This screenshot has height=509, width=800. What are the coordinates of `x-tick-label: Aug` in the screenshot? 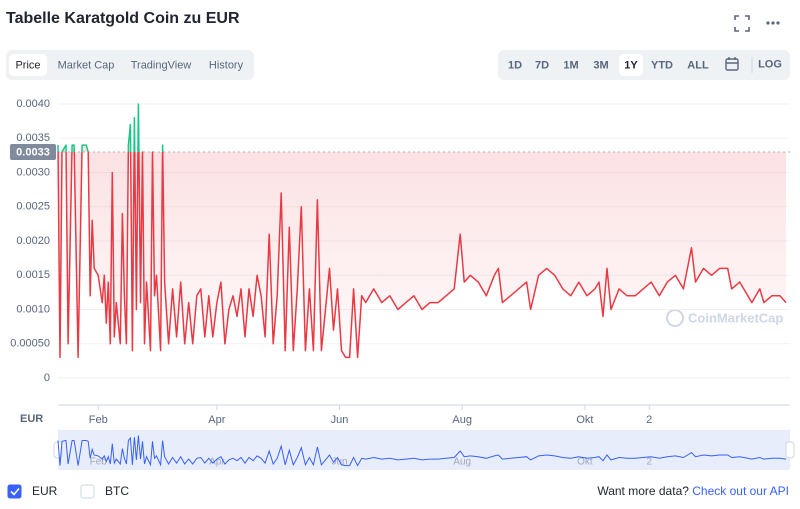 It's located at (462, 420).